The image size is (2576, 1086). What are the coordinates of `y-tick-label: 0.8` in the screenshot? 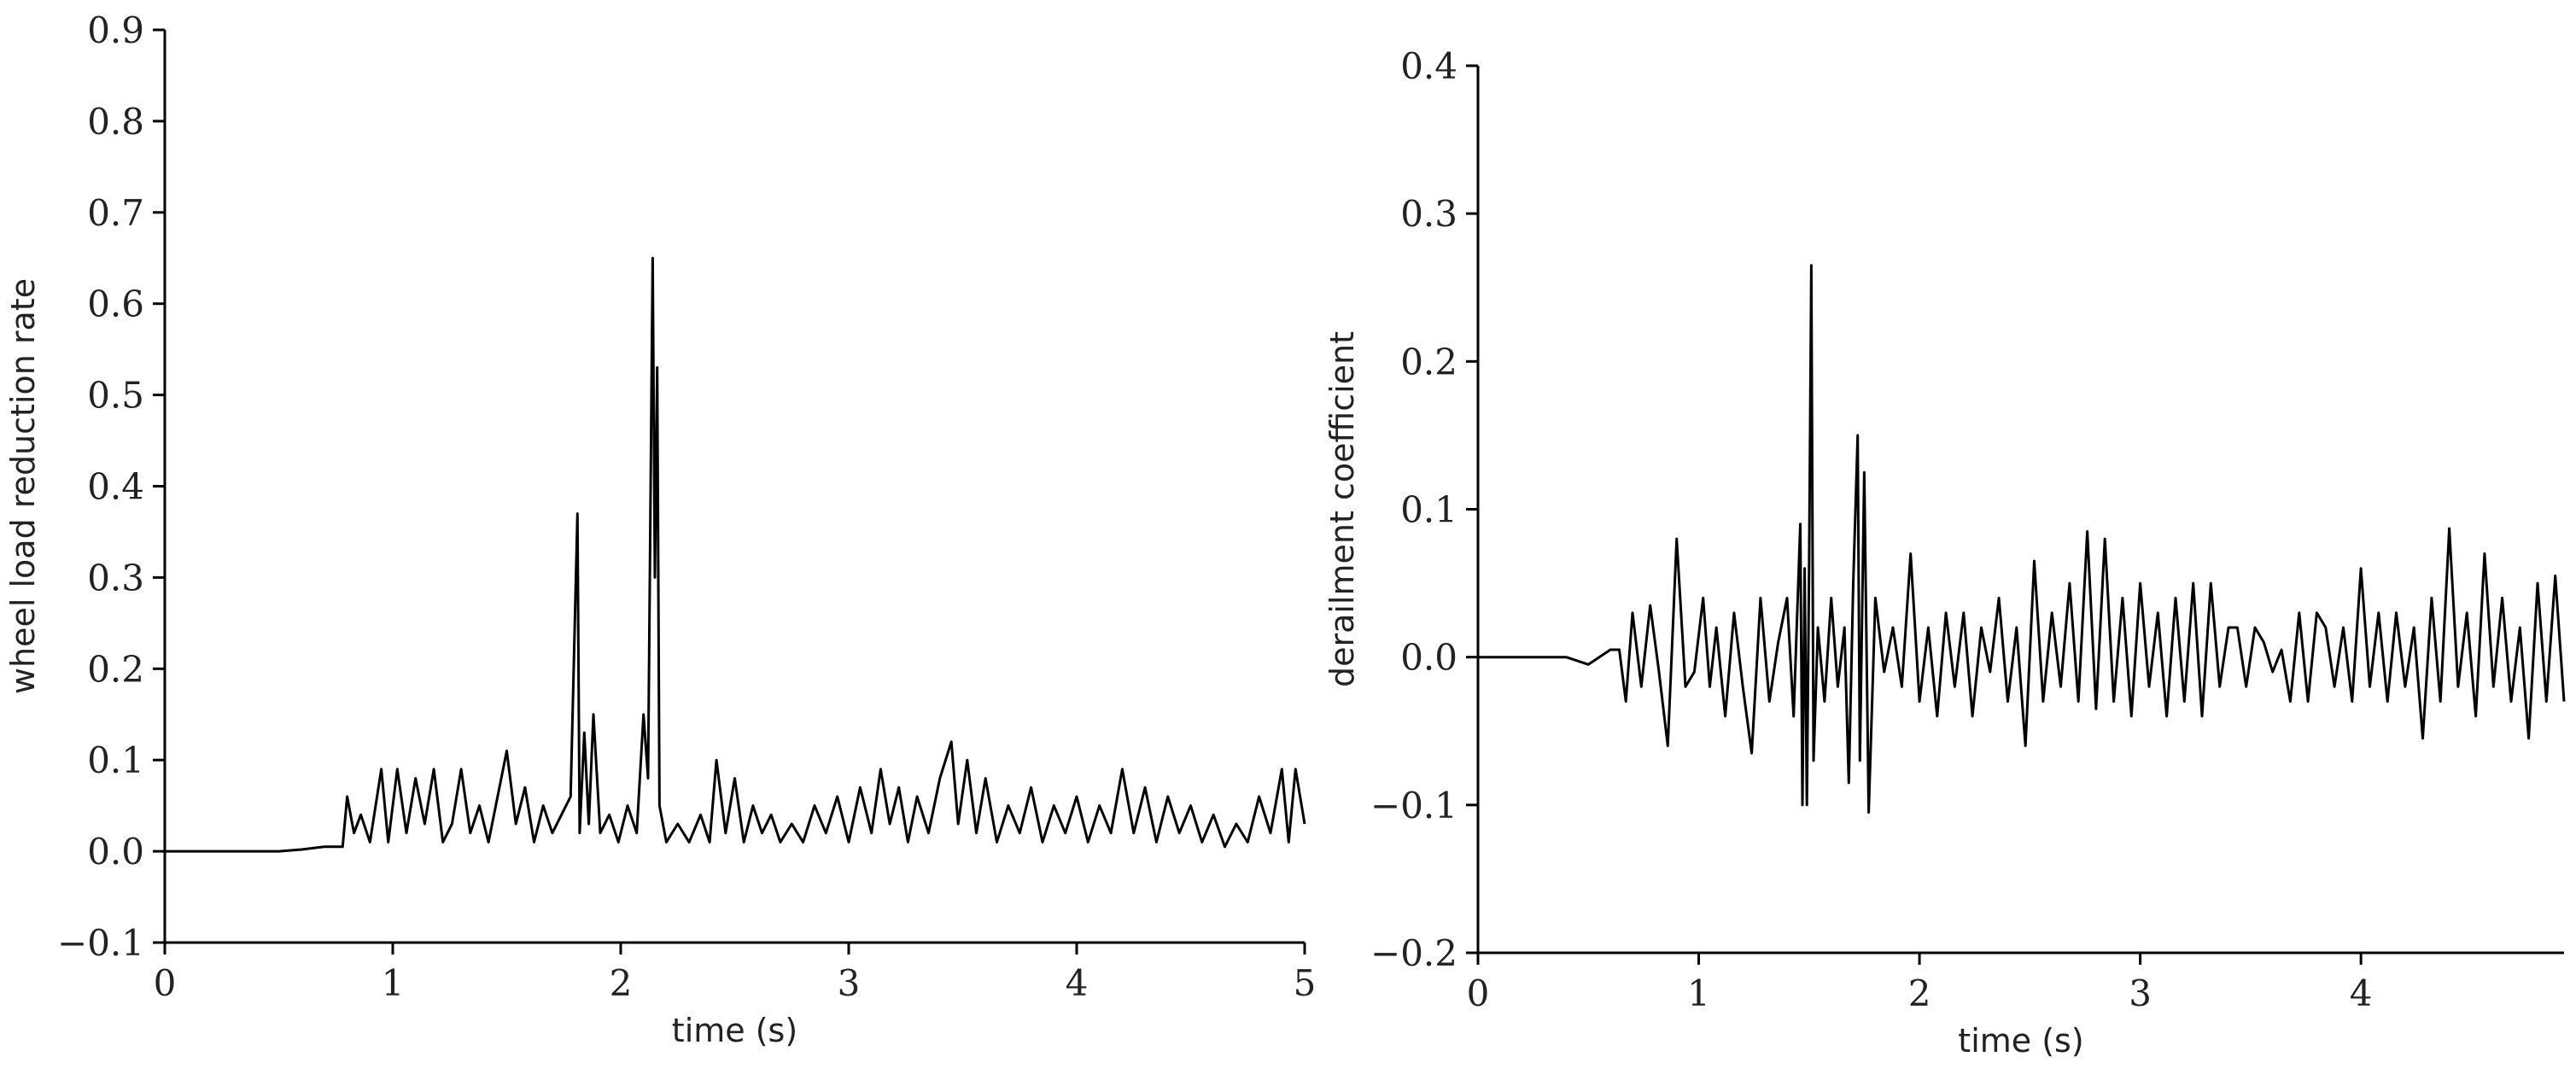 It's located at (115, 122).